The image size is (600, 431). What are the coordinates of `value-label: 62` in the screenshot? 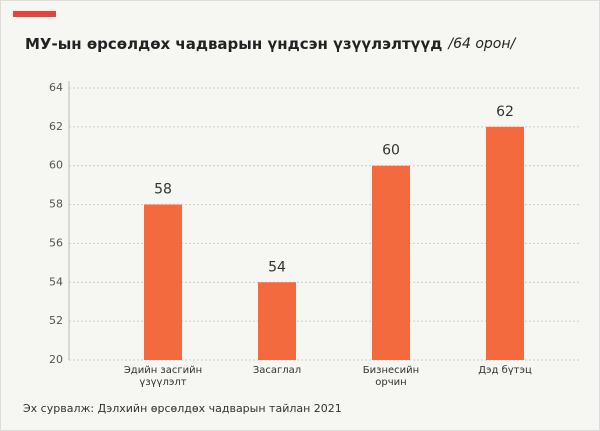 It's located at (505, 112).